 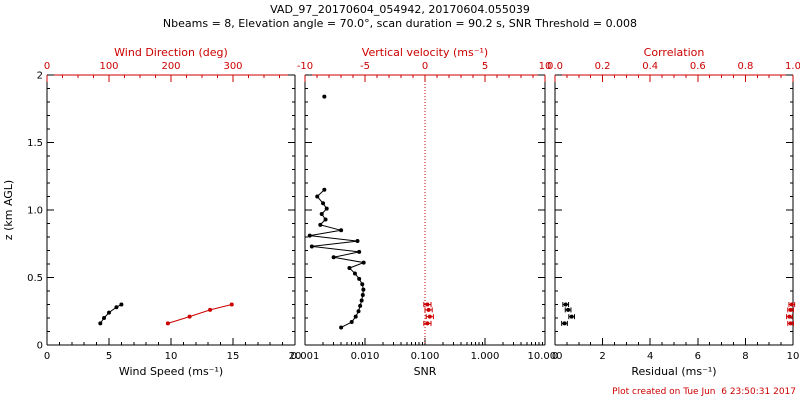 What do you see at coordinates (171, 52) in the screenshot?
I see `top-axis-label: Wind Direction (deg)` at bounding box center [171, 52].